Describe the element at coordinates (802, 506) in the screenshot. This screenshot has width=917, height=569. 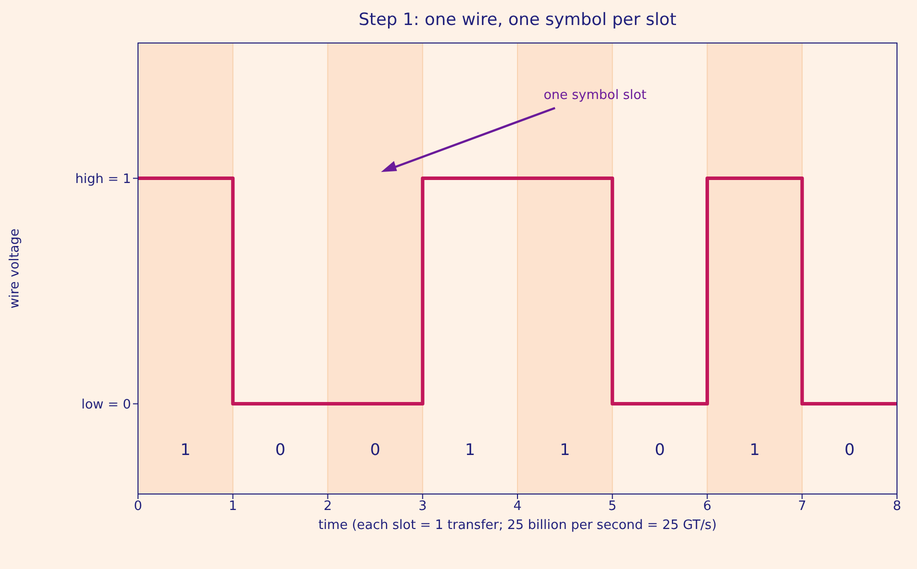
I see `x-tick-label: 7` at that location.